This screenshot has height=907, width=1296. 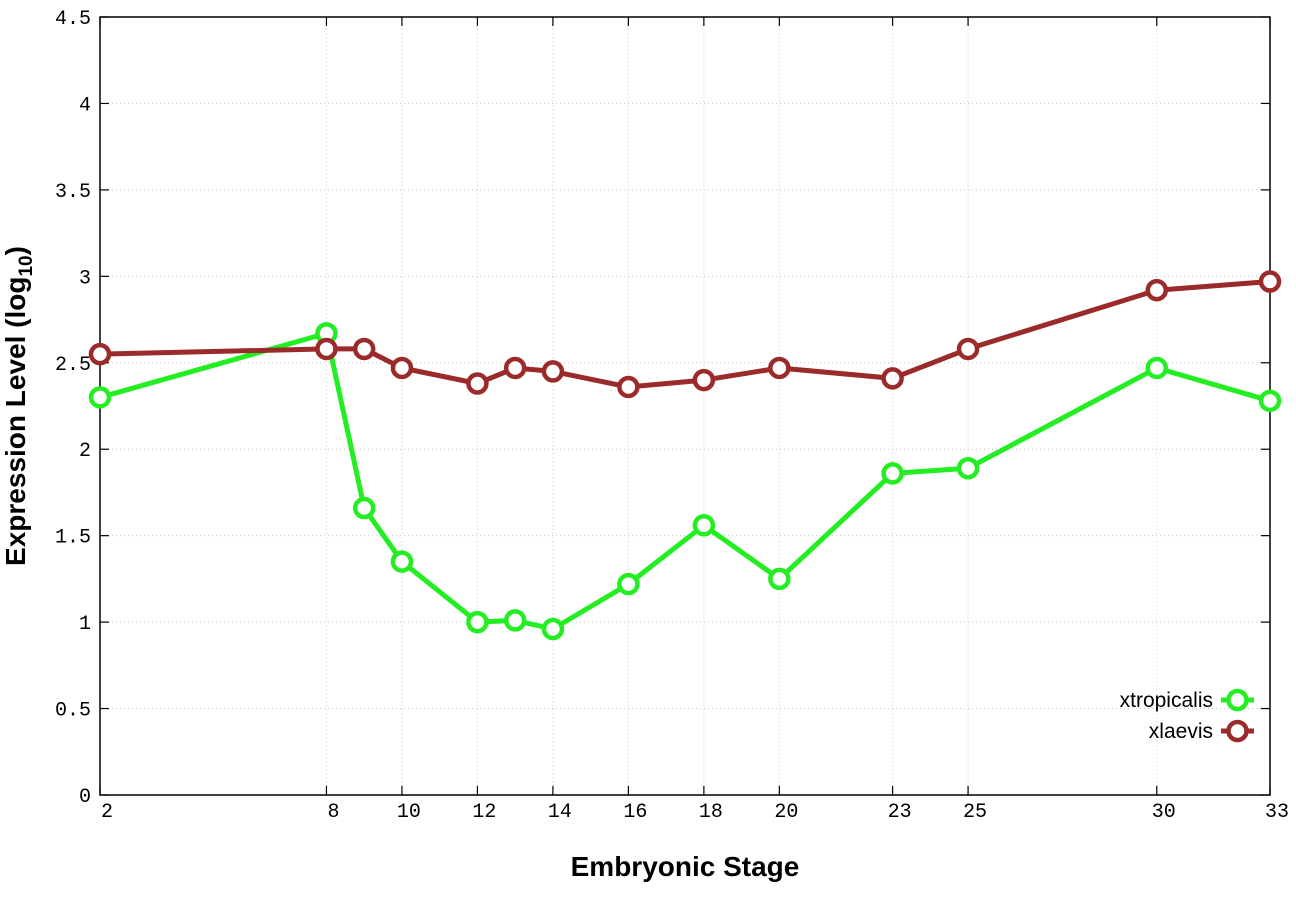 I want to click on x-tick-label: 25, so click(x=975, y=812).